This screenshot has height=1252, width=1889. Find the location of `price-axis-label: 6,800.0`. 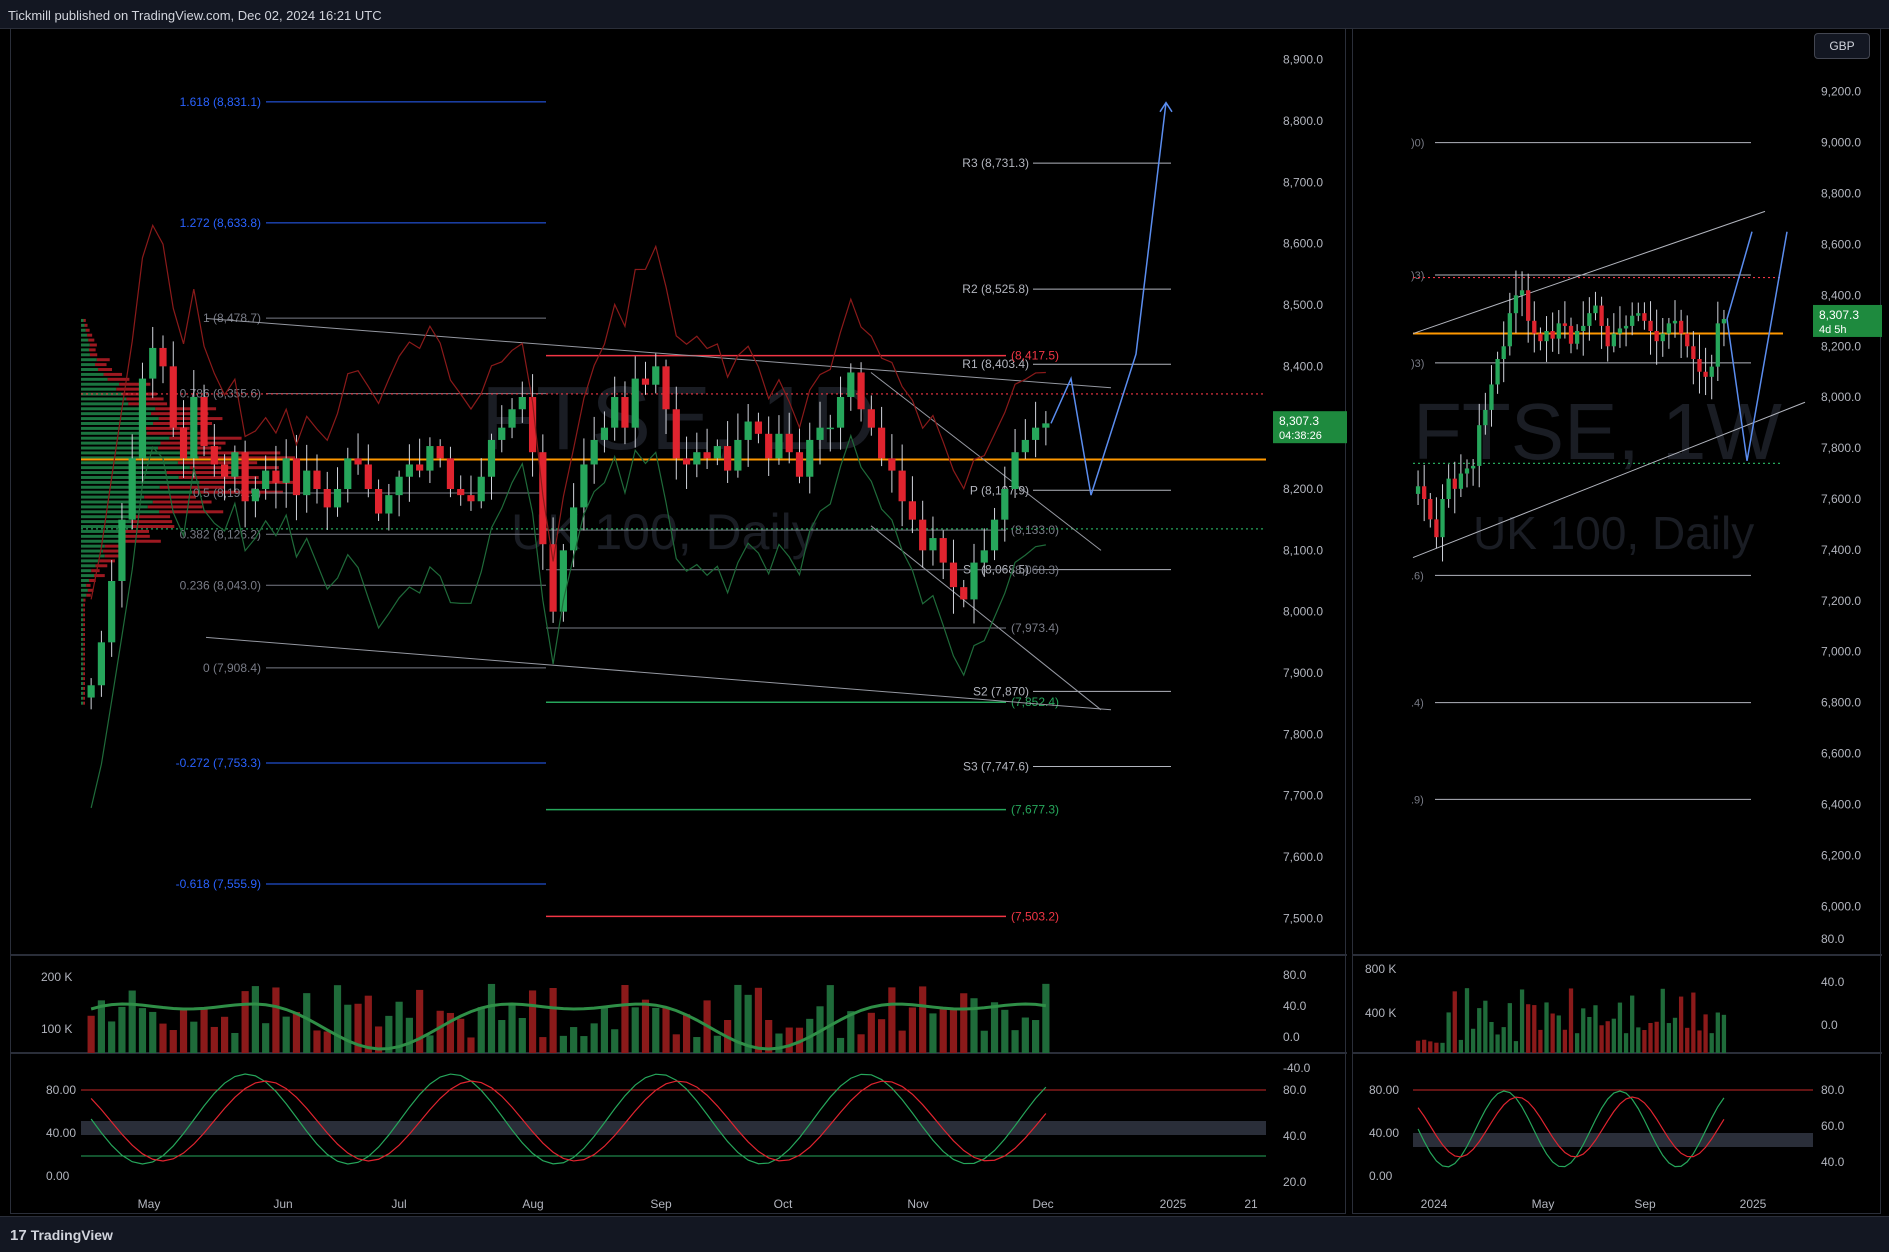

price-axis-label: 6,800.0 is located at coordinates (1841, 703).